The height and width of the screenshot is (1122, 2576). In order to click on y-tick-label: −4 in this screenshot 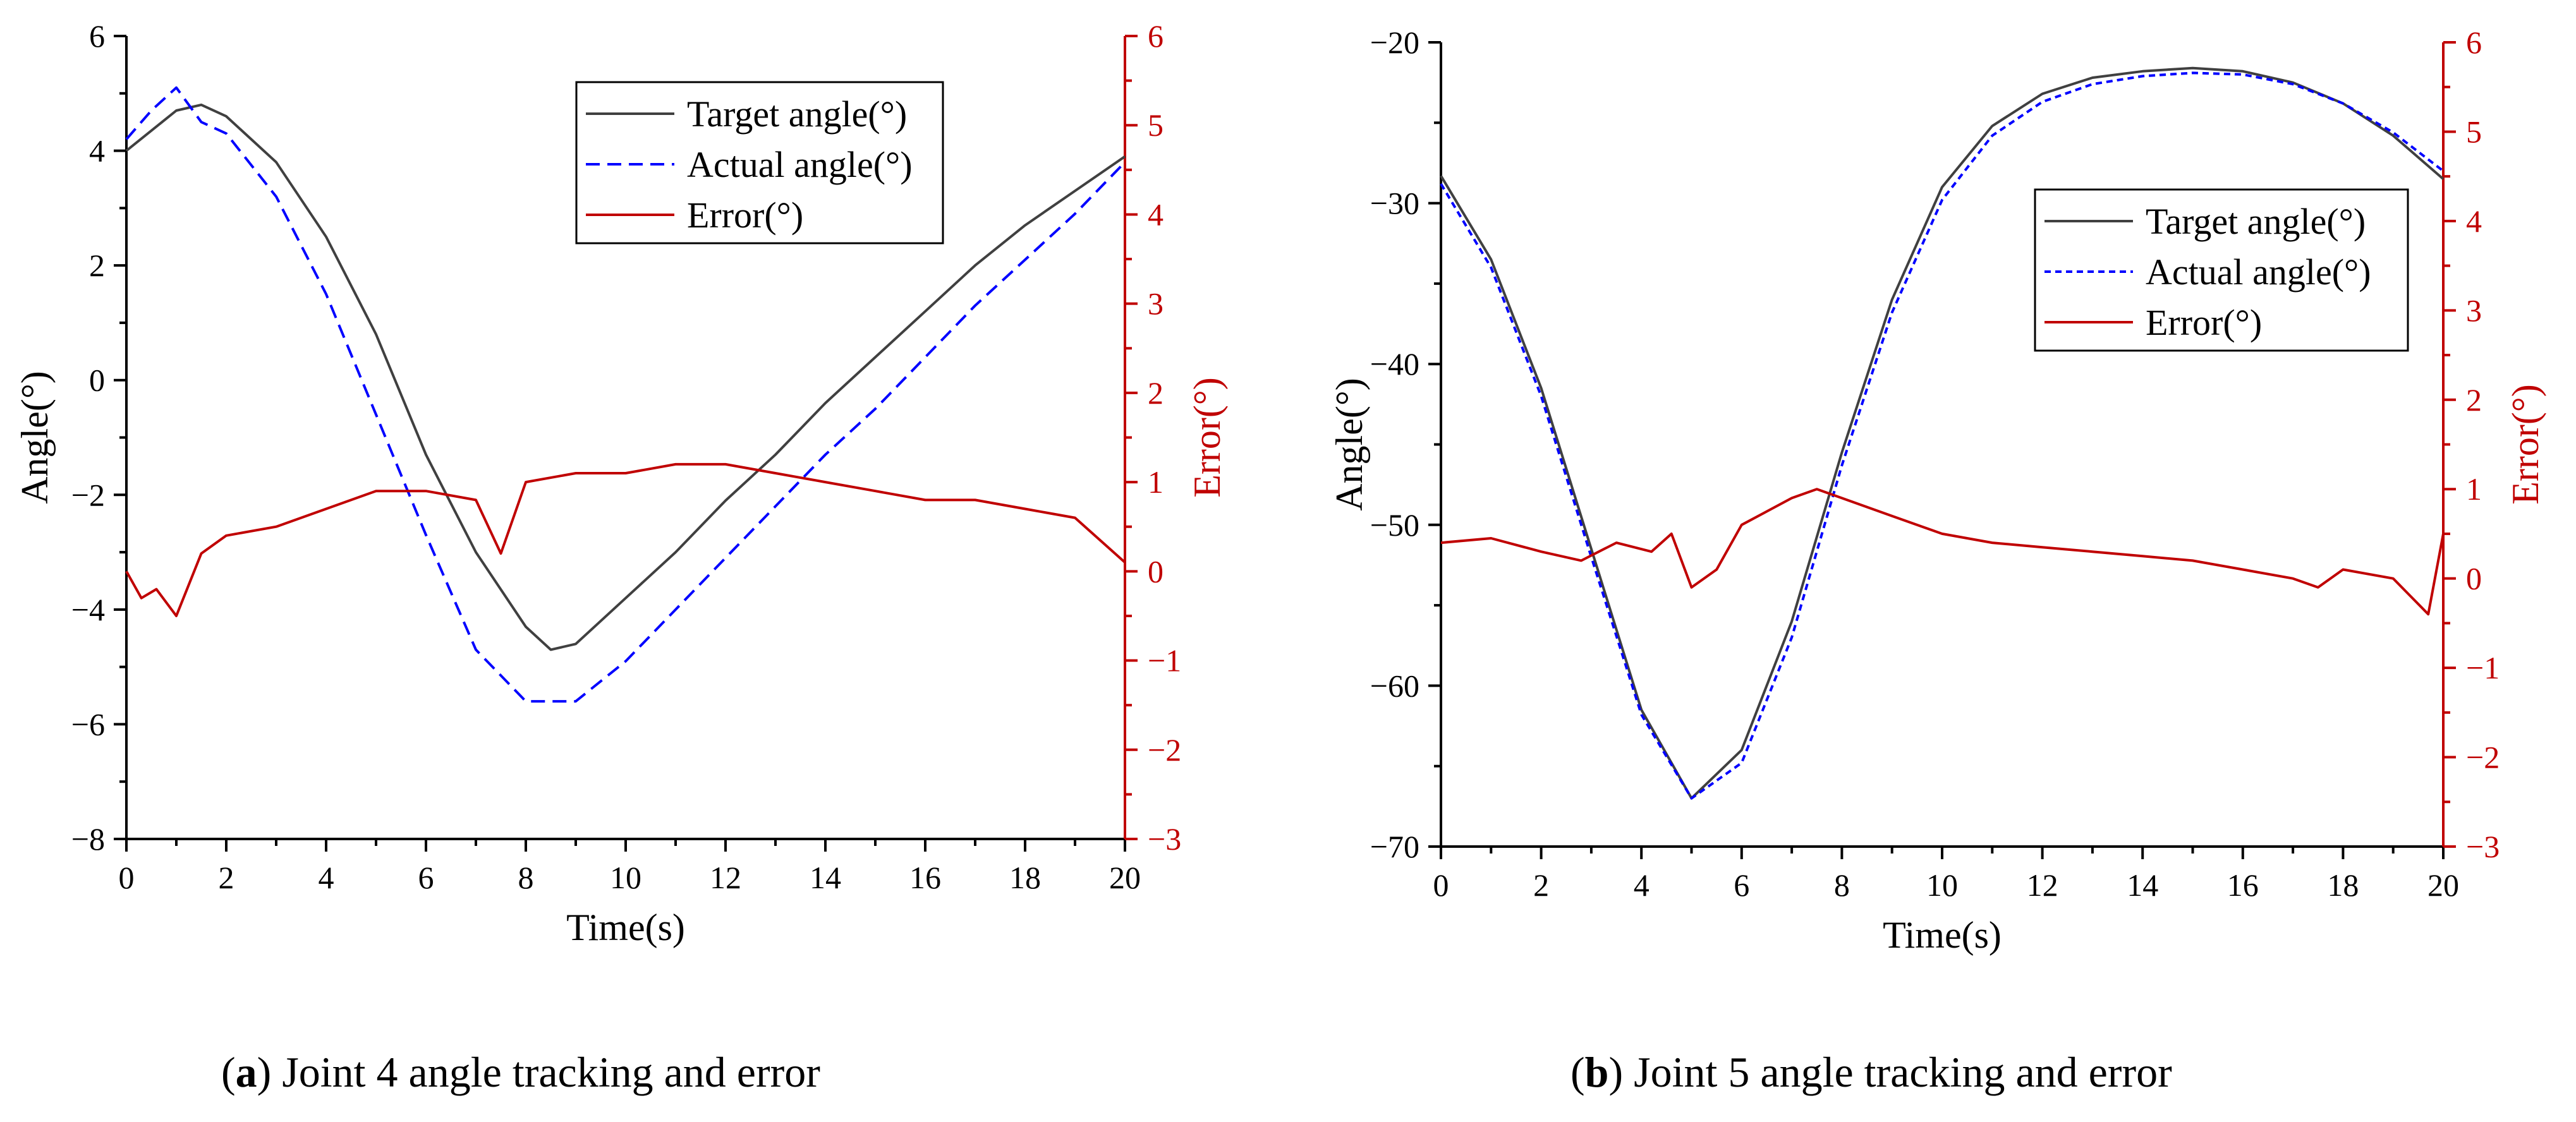, I will do `click(88, 610)`.